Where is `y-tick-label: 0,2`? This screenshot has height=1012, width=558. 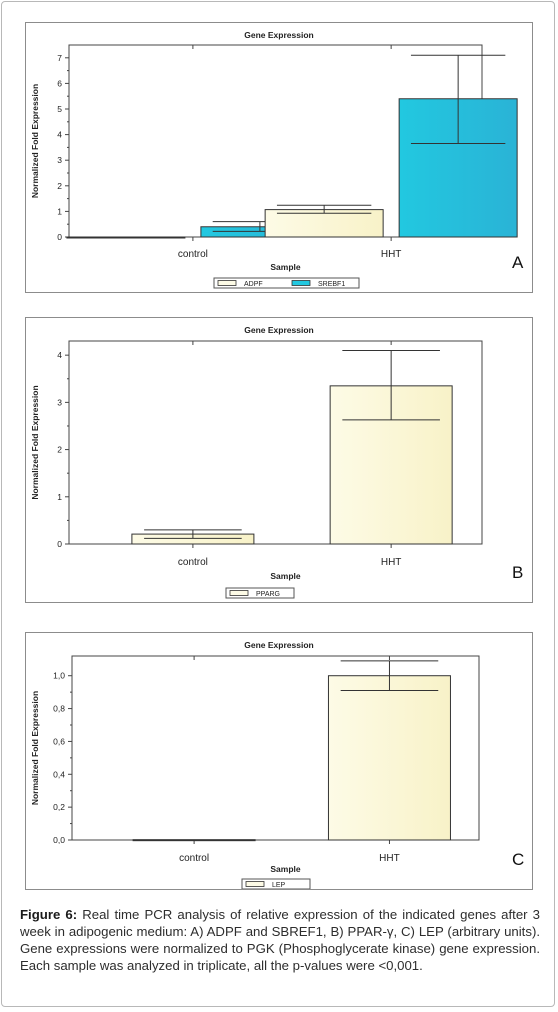
y-tick-label: 0,2 is located at coordinates (59, 807).